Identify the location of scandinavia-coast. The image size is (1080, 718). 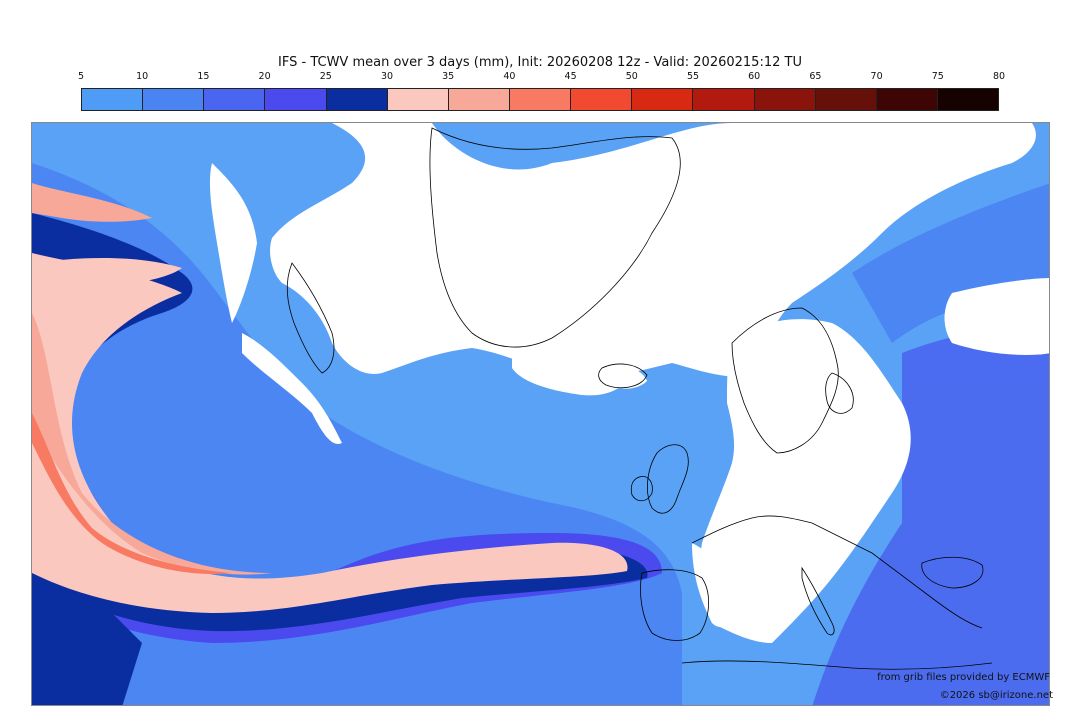
(785, 380).